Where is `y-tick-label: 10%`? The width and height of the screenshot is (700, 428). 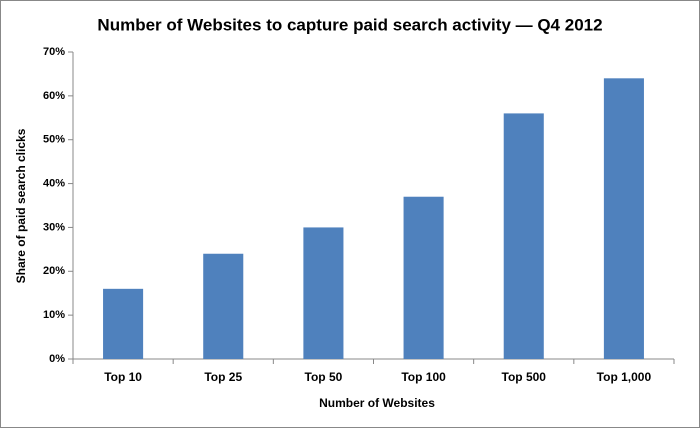
y-tick-label: 10% is located at coordinates (54, 315).